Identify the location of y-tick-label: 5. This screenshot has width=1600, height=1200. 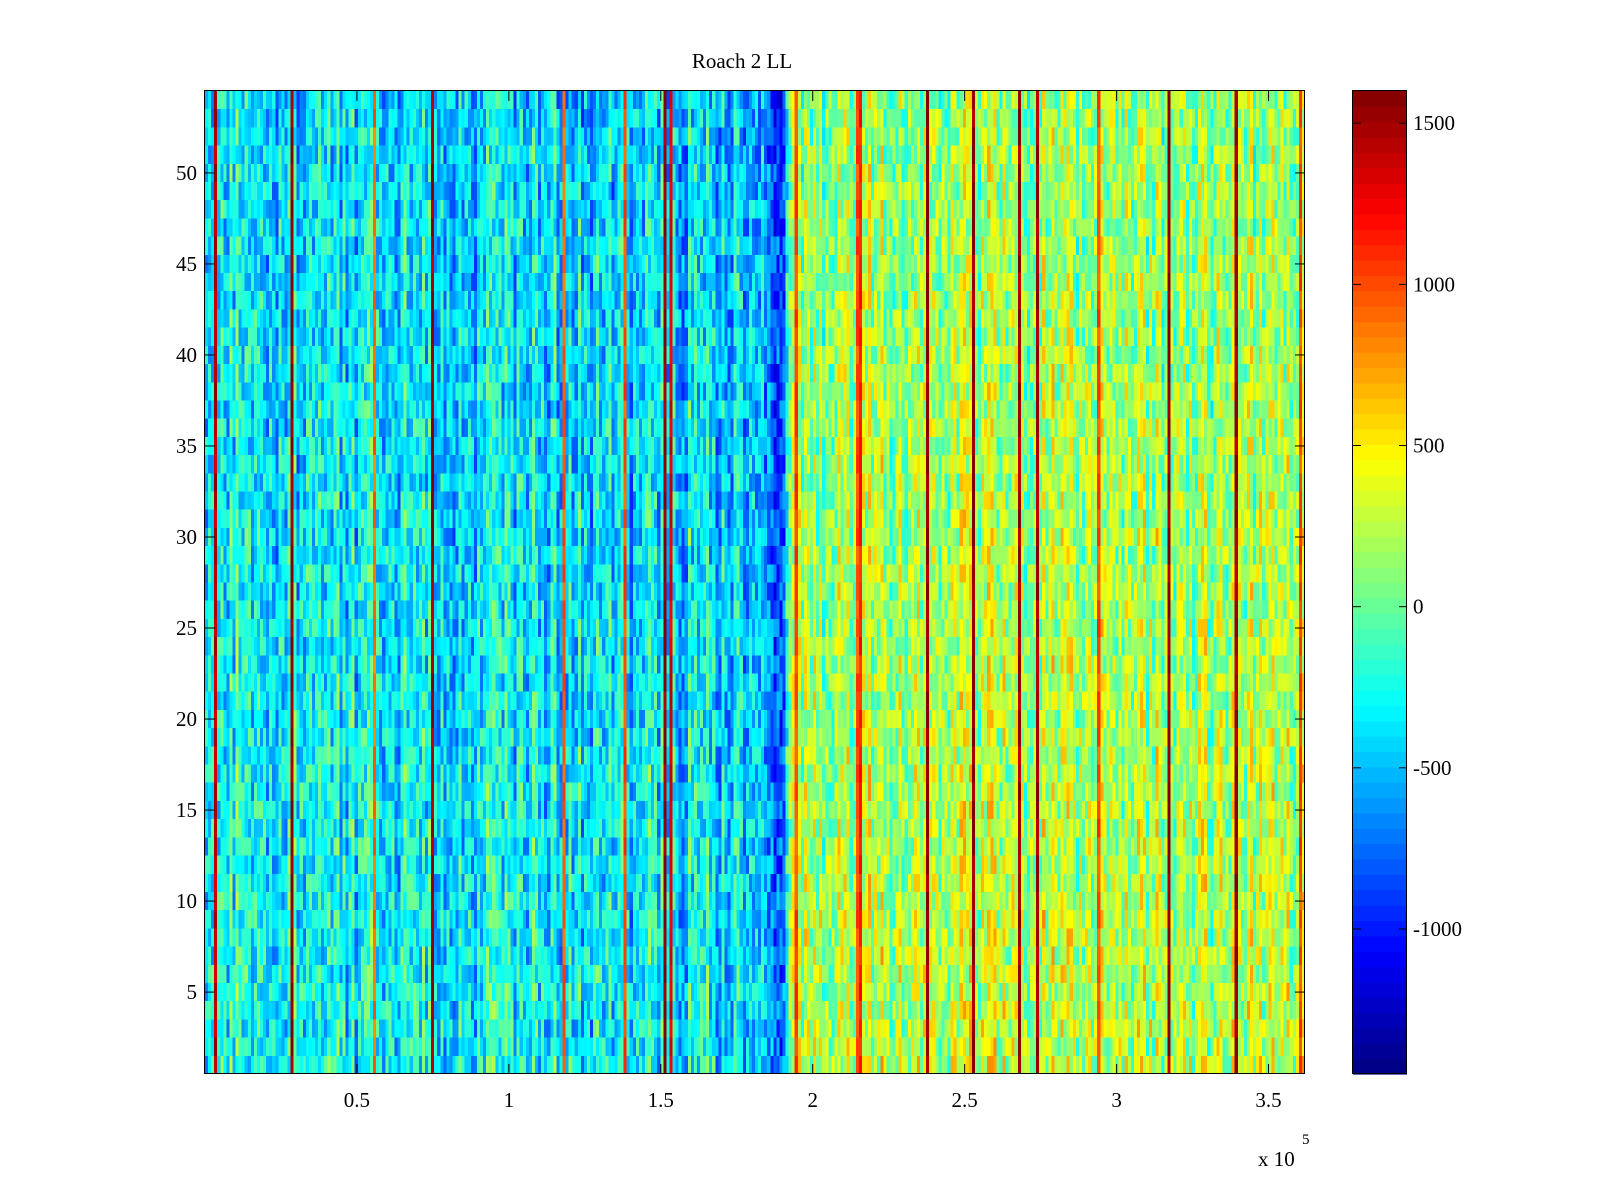
(192, 992).